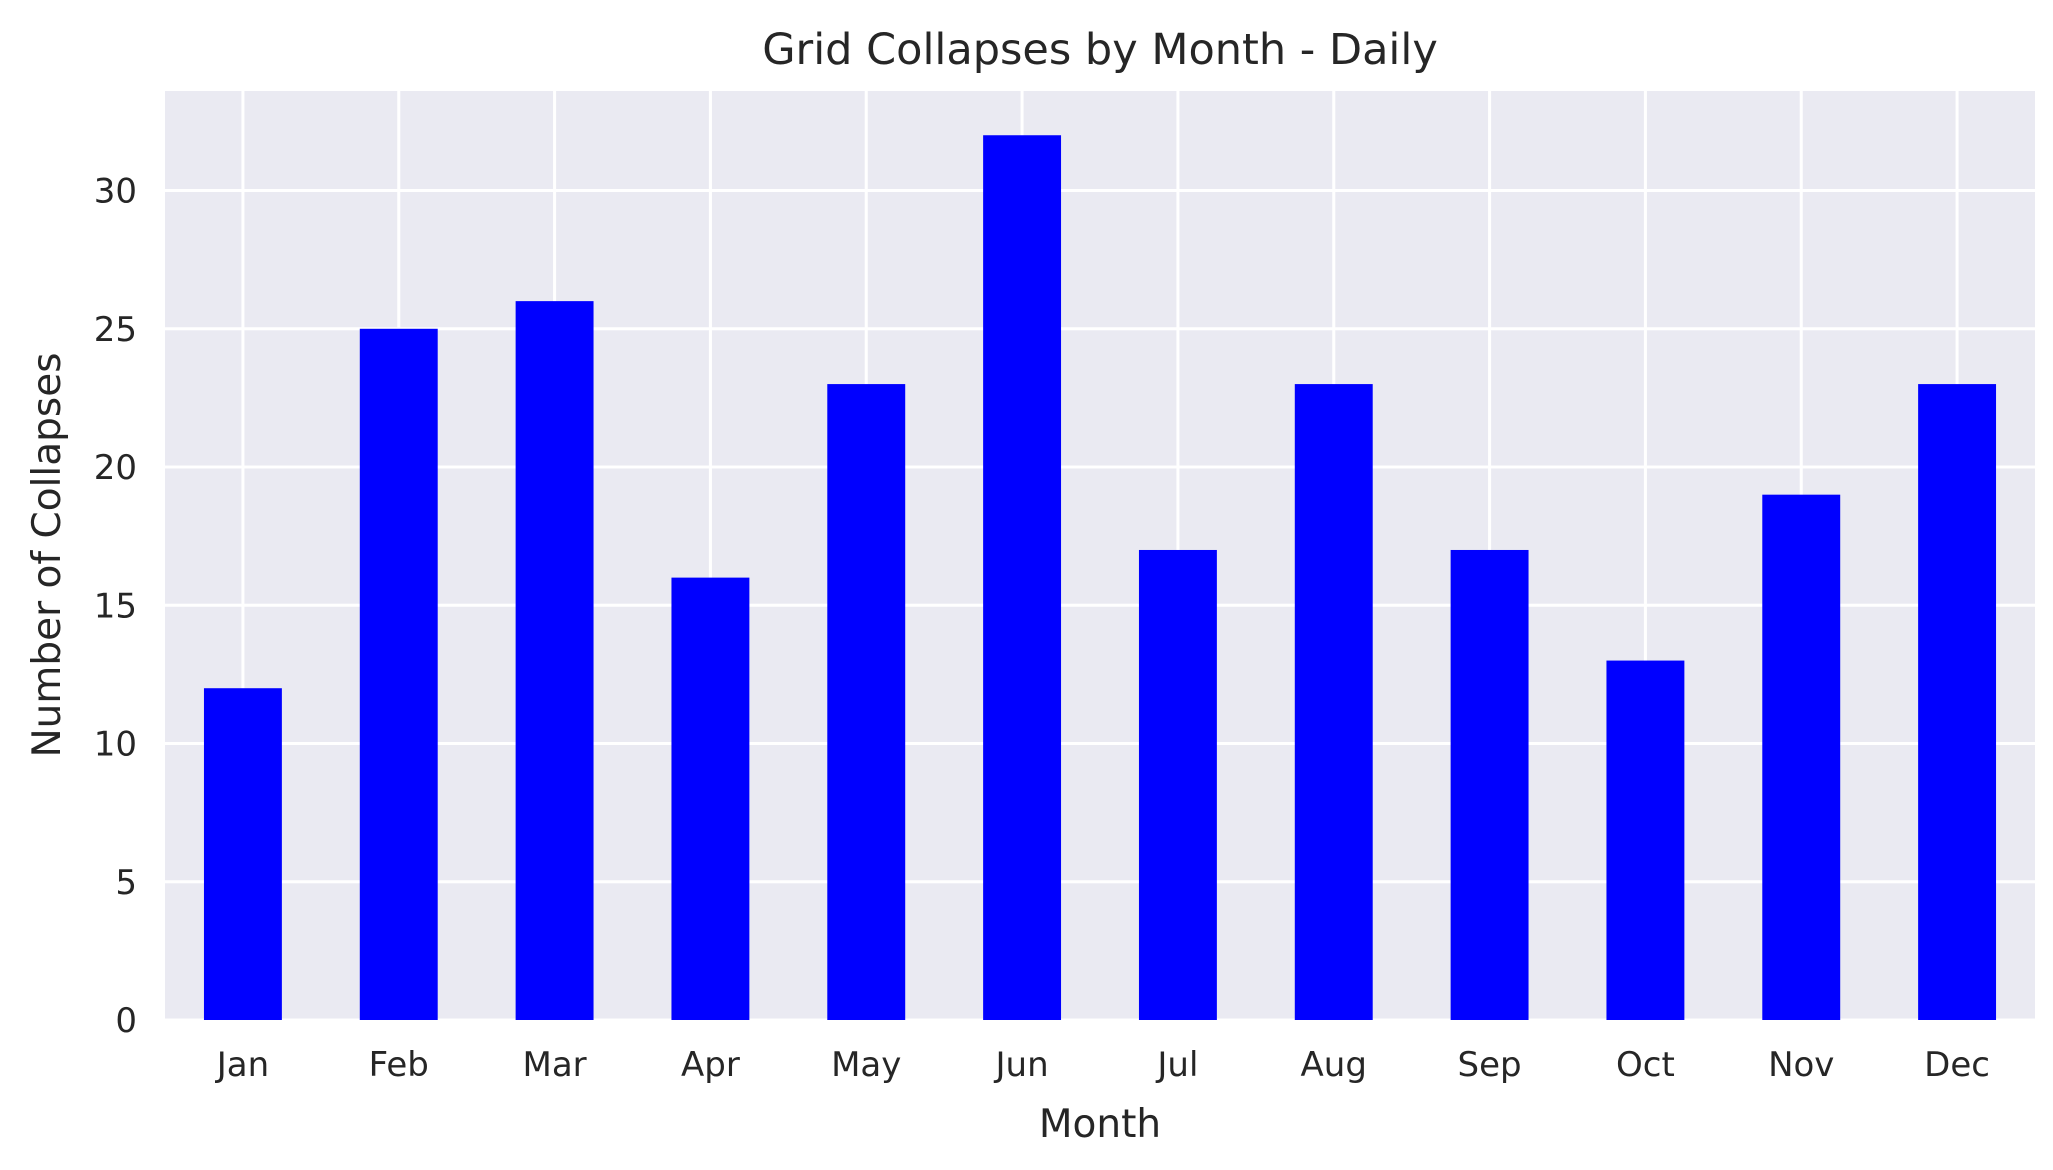 The image size is (2053, 1170). What do you see at coordinates (1490, 1065) in the screenshot?
I see `x-tick-label: Sep` at bounding box center [1490, 1065].